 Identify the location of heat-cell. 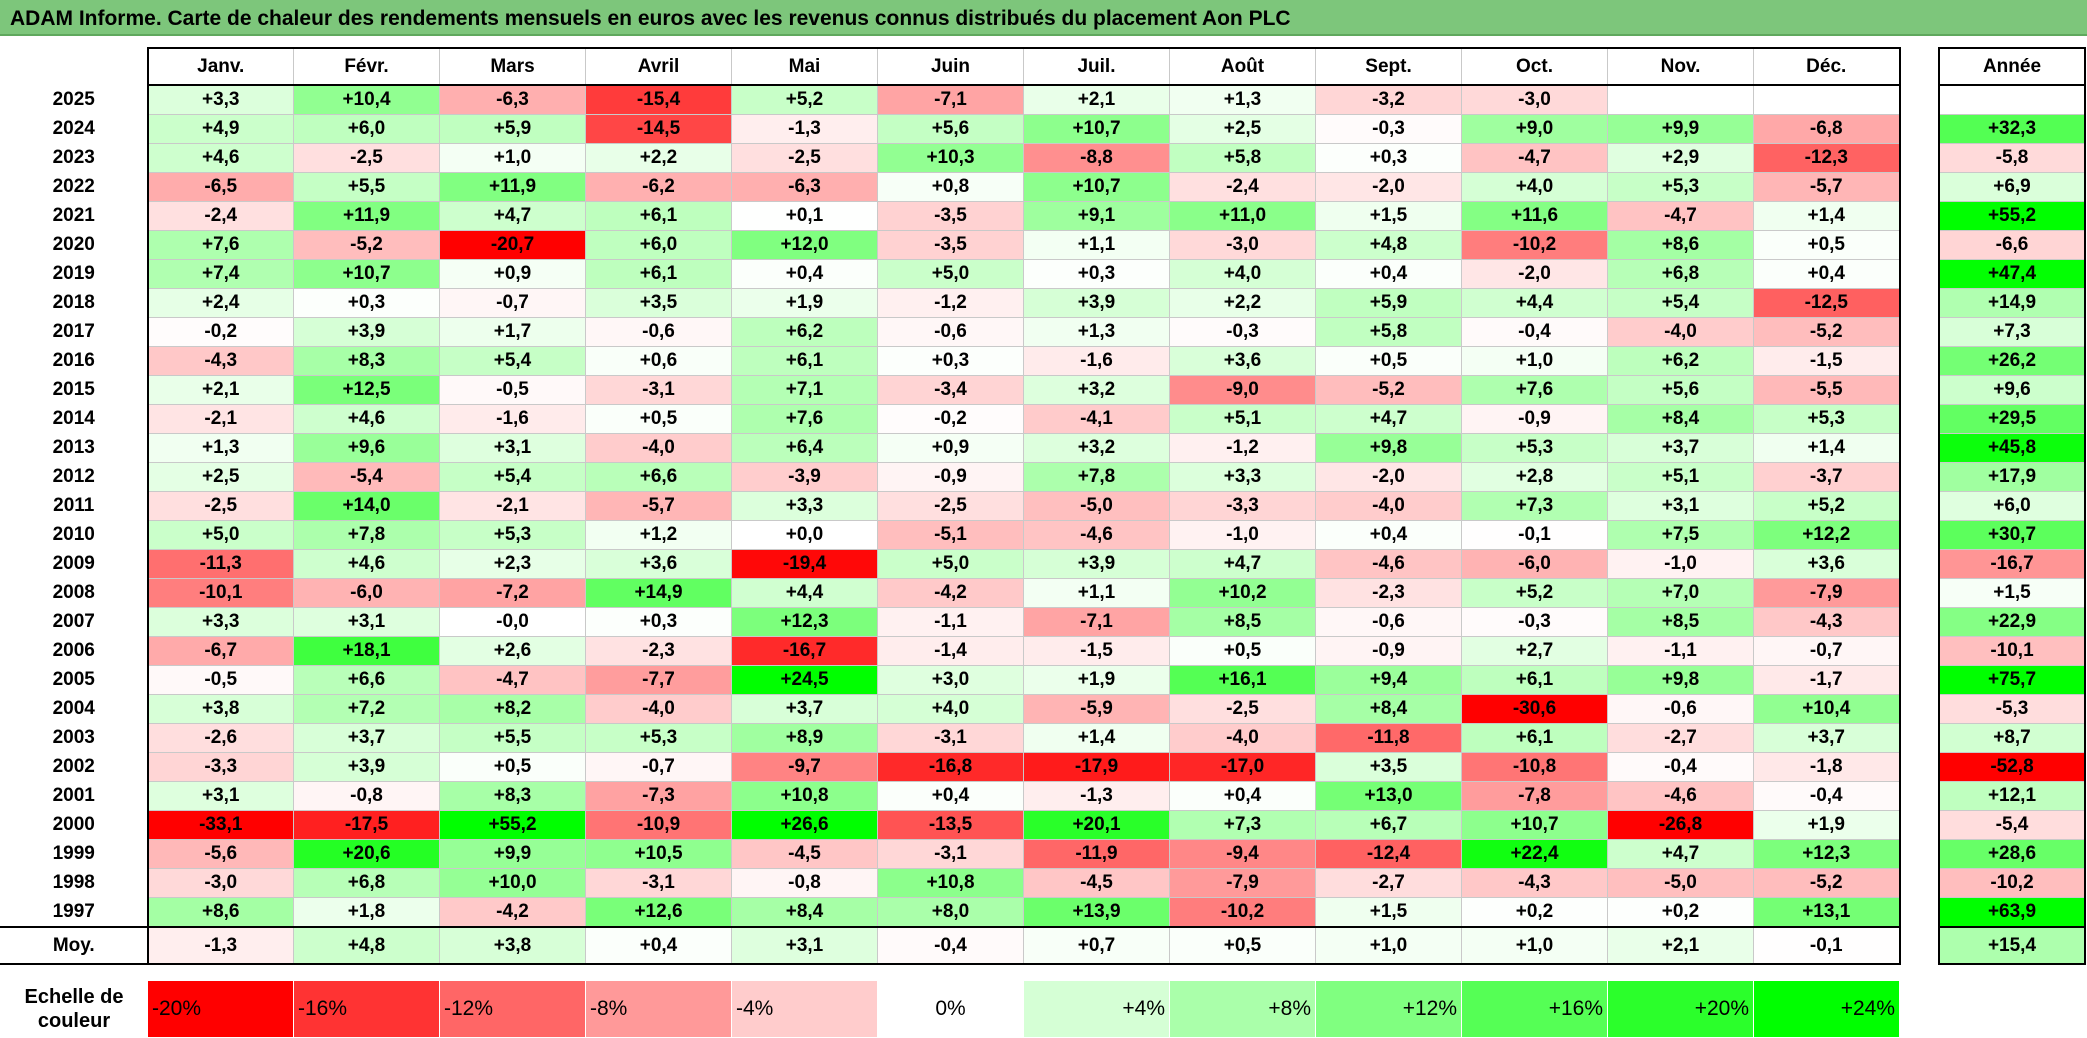
(1827, 99).